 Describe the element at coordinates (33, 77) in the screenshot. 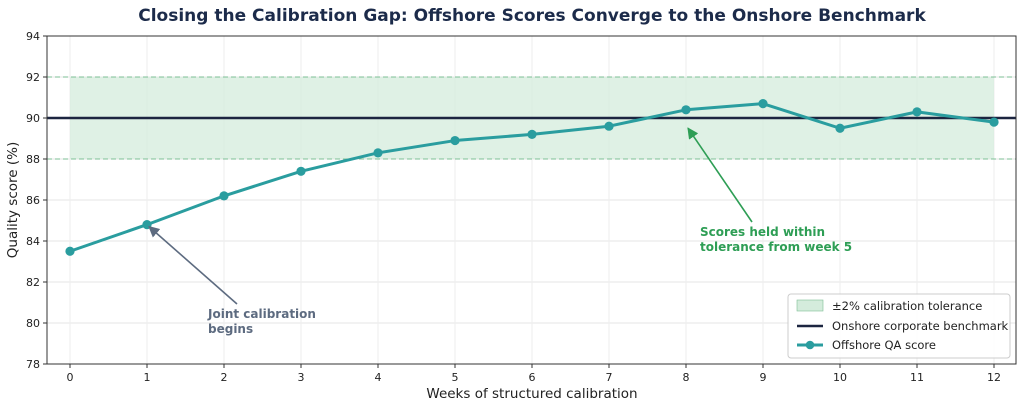

I see `y-tick-label: 92` at that location.